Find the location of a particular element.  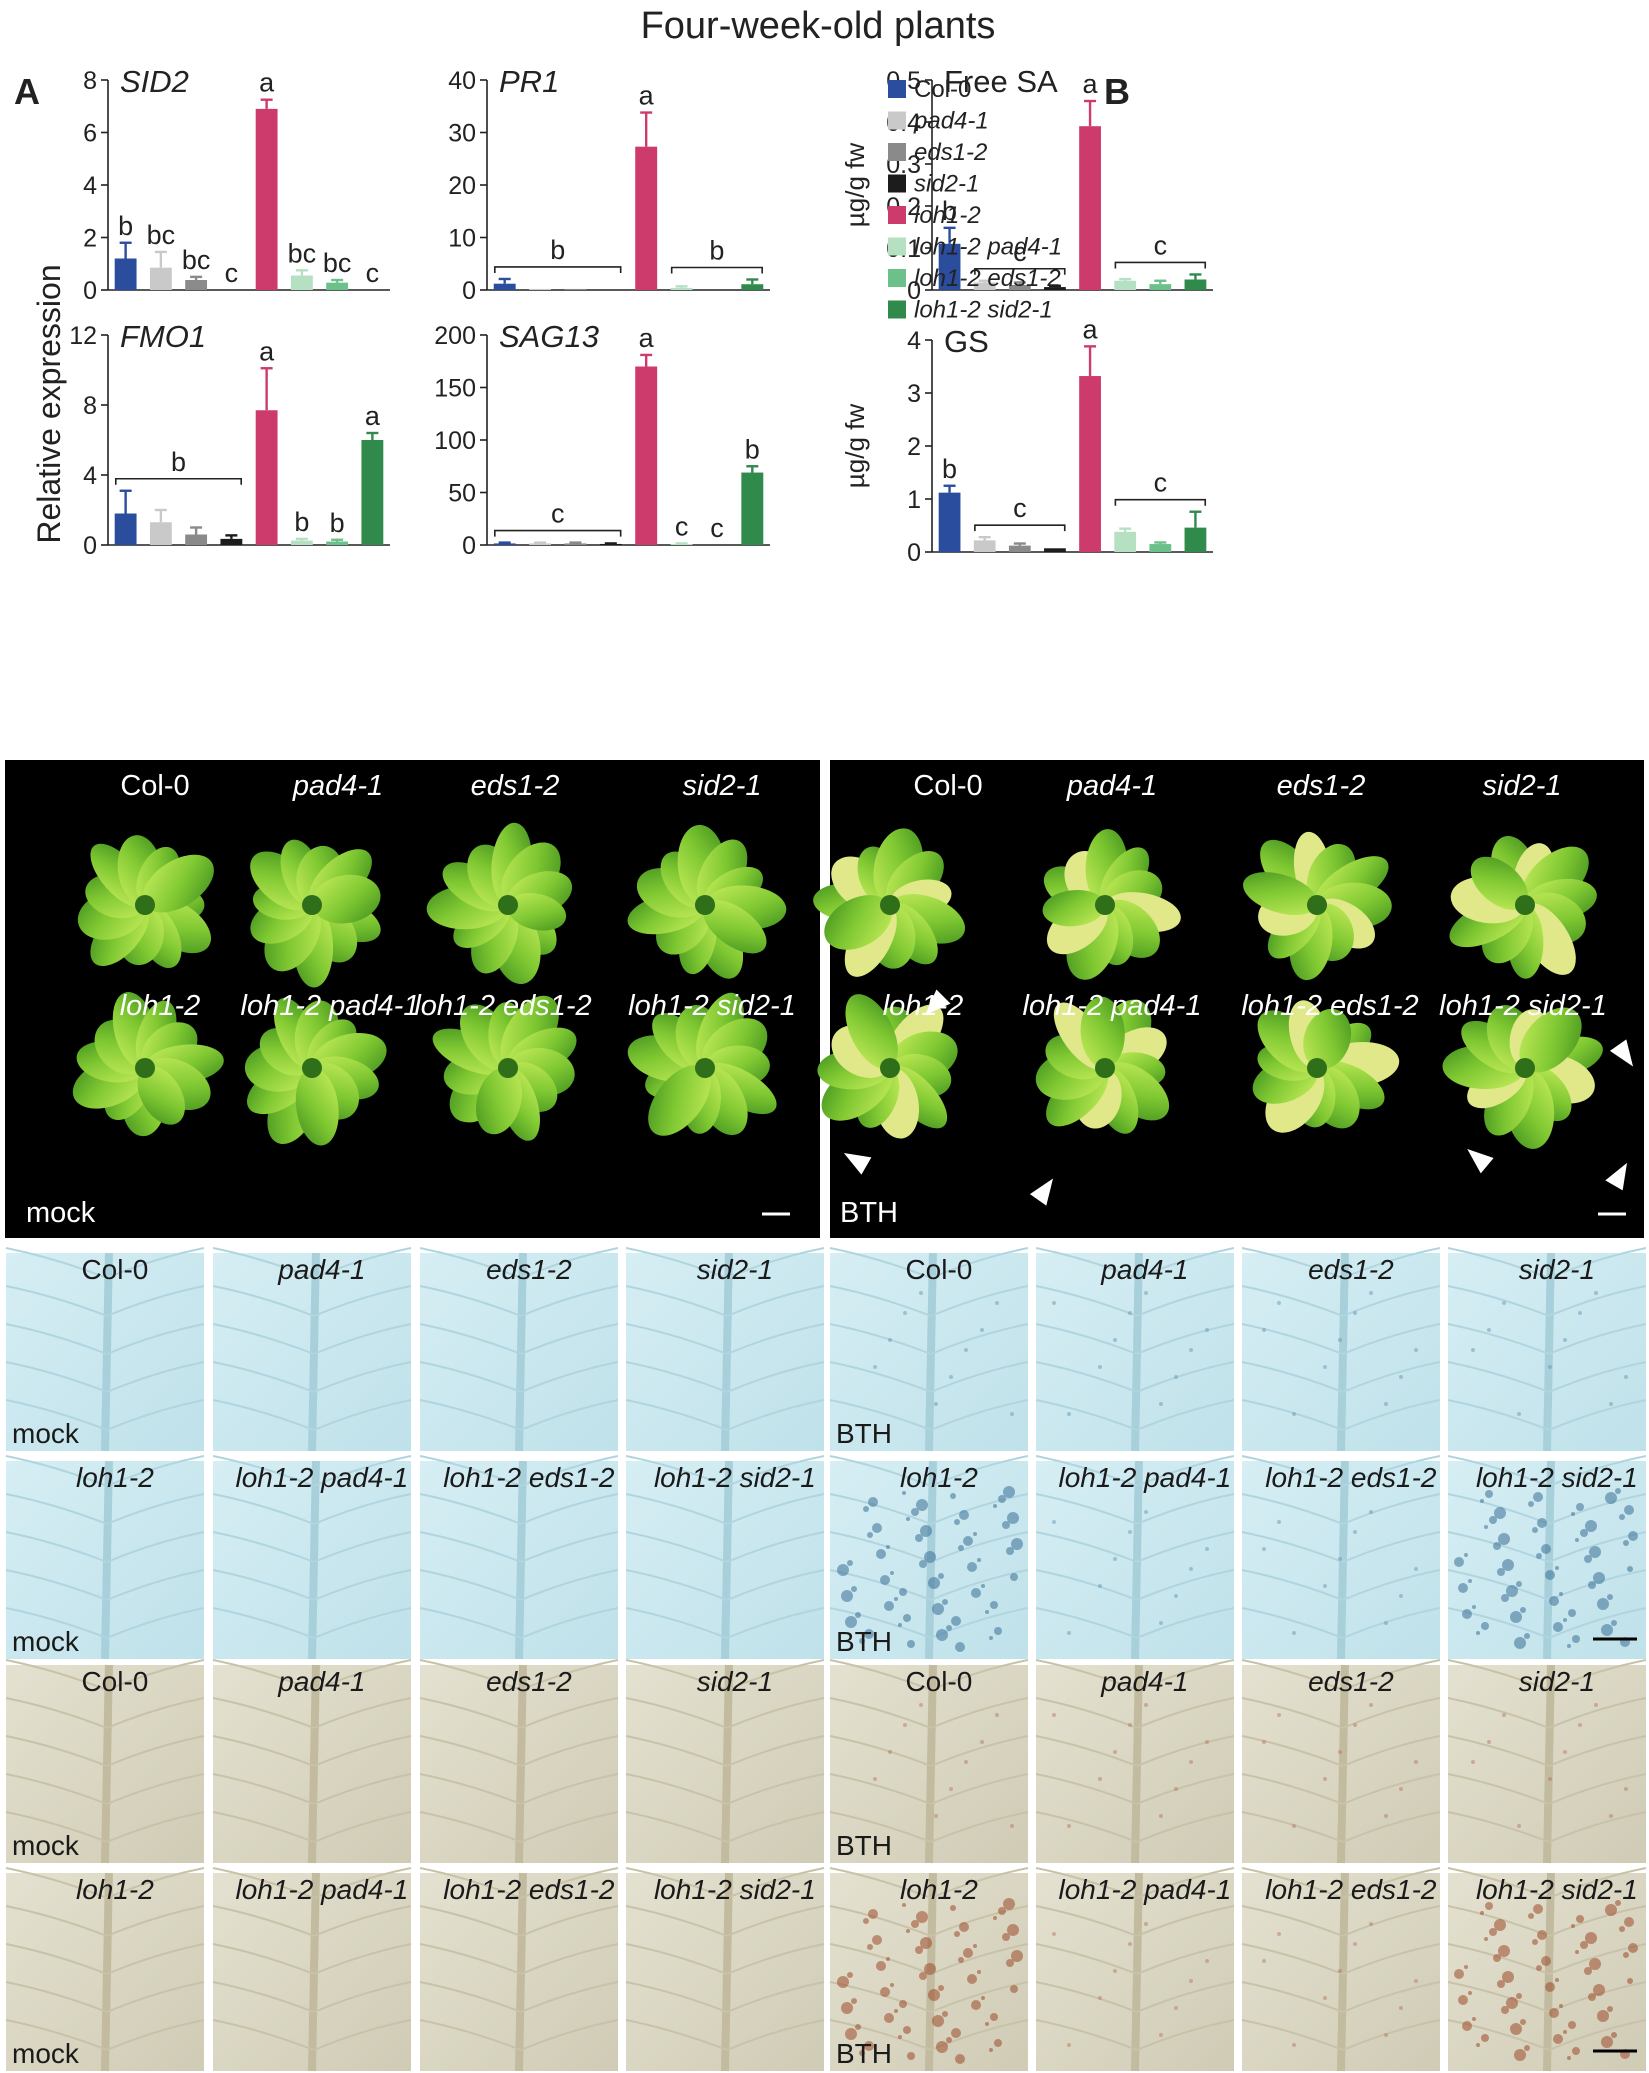

group-bracket is located at coordinates (1020, 271).